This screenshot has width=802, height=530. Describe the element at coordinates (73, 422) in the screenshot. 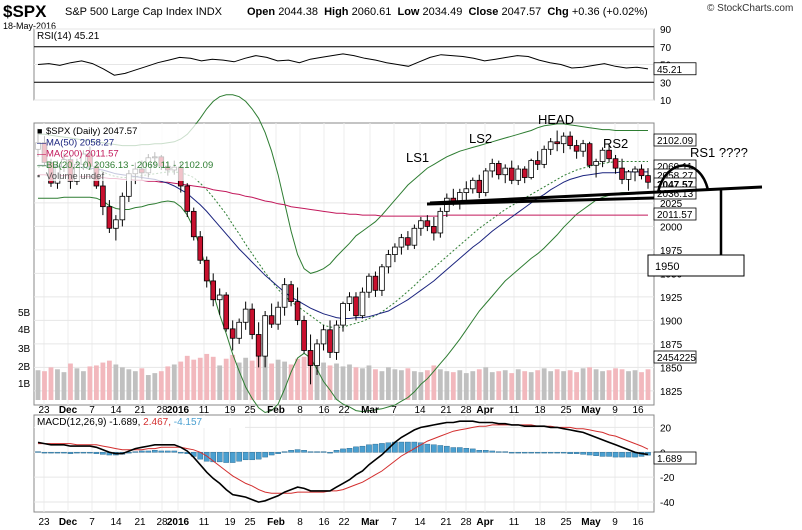

I see `macd-legend-prefix: MACD(12,26,9)` at that location.